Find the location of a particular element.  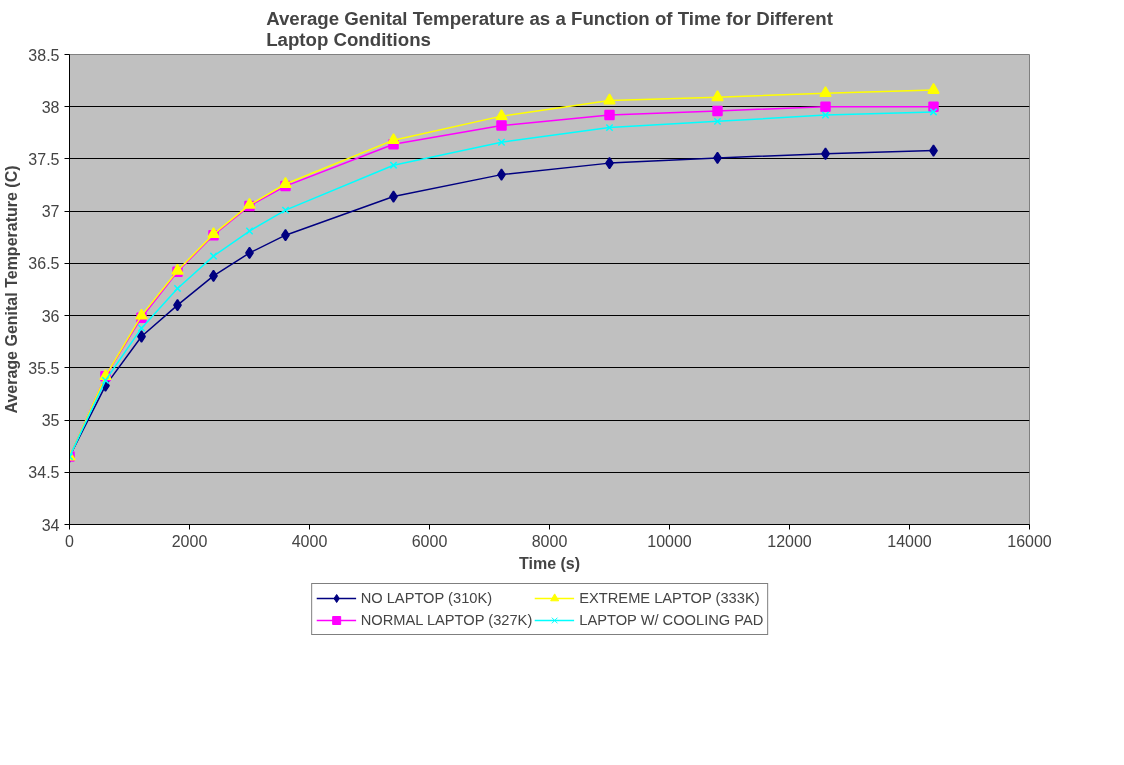

y-tick-label: 36 is located at coordinates (50, 316).